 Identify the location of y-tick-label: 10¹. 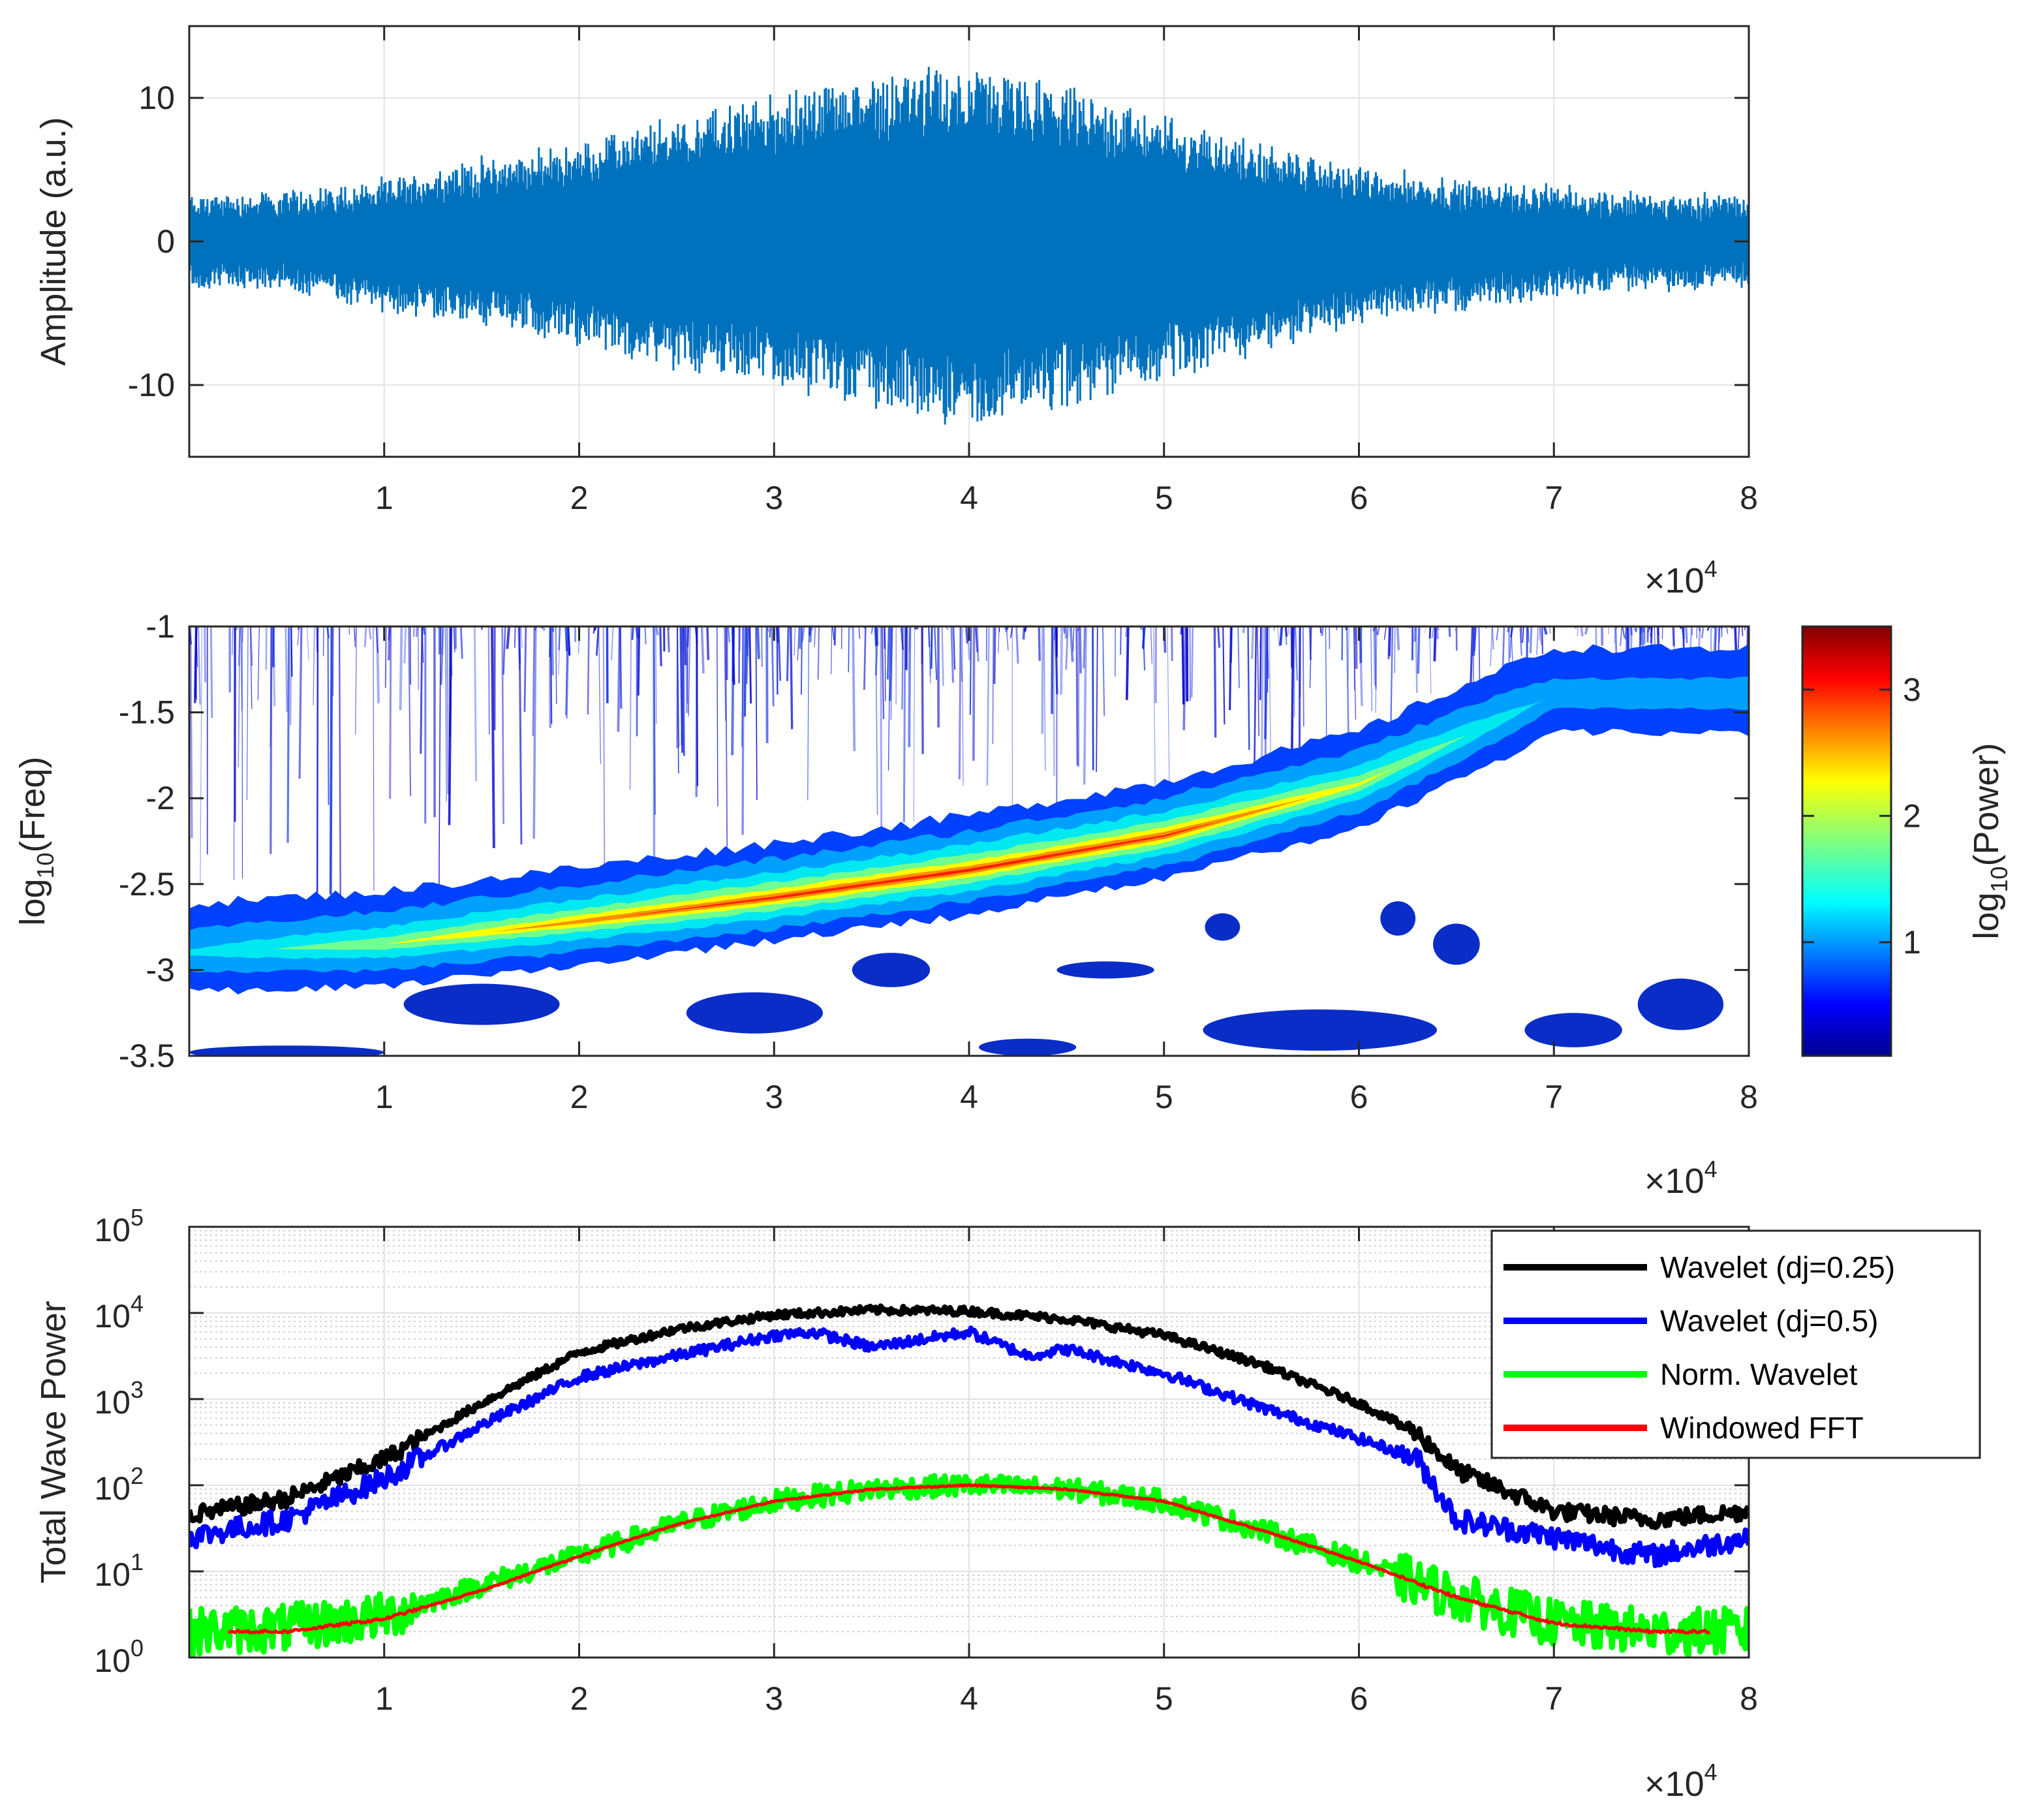
(119, 1571).